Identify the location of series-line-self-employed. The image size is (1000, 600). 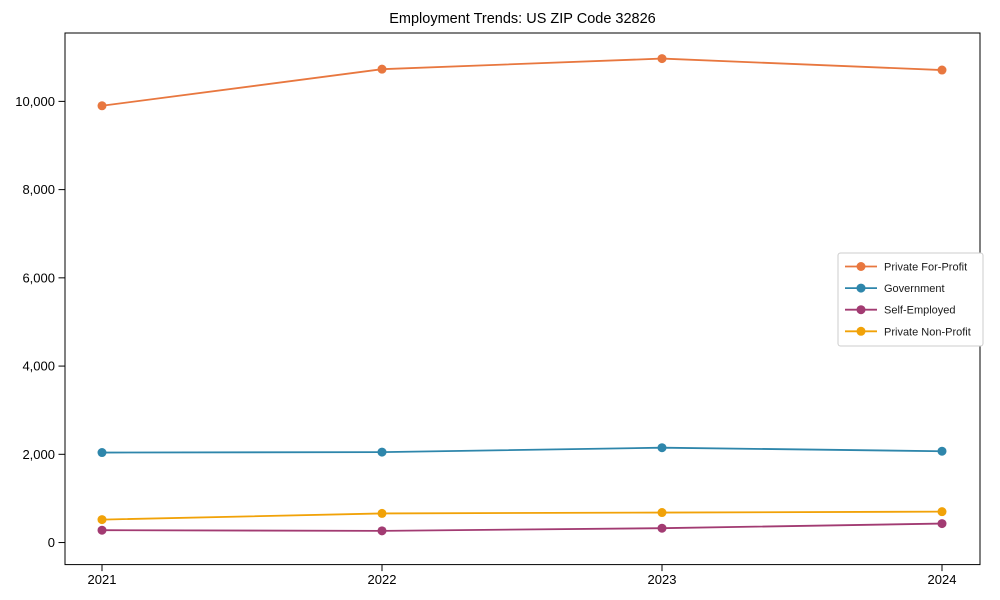
(522, 527).